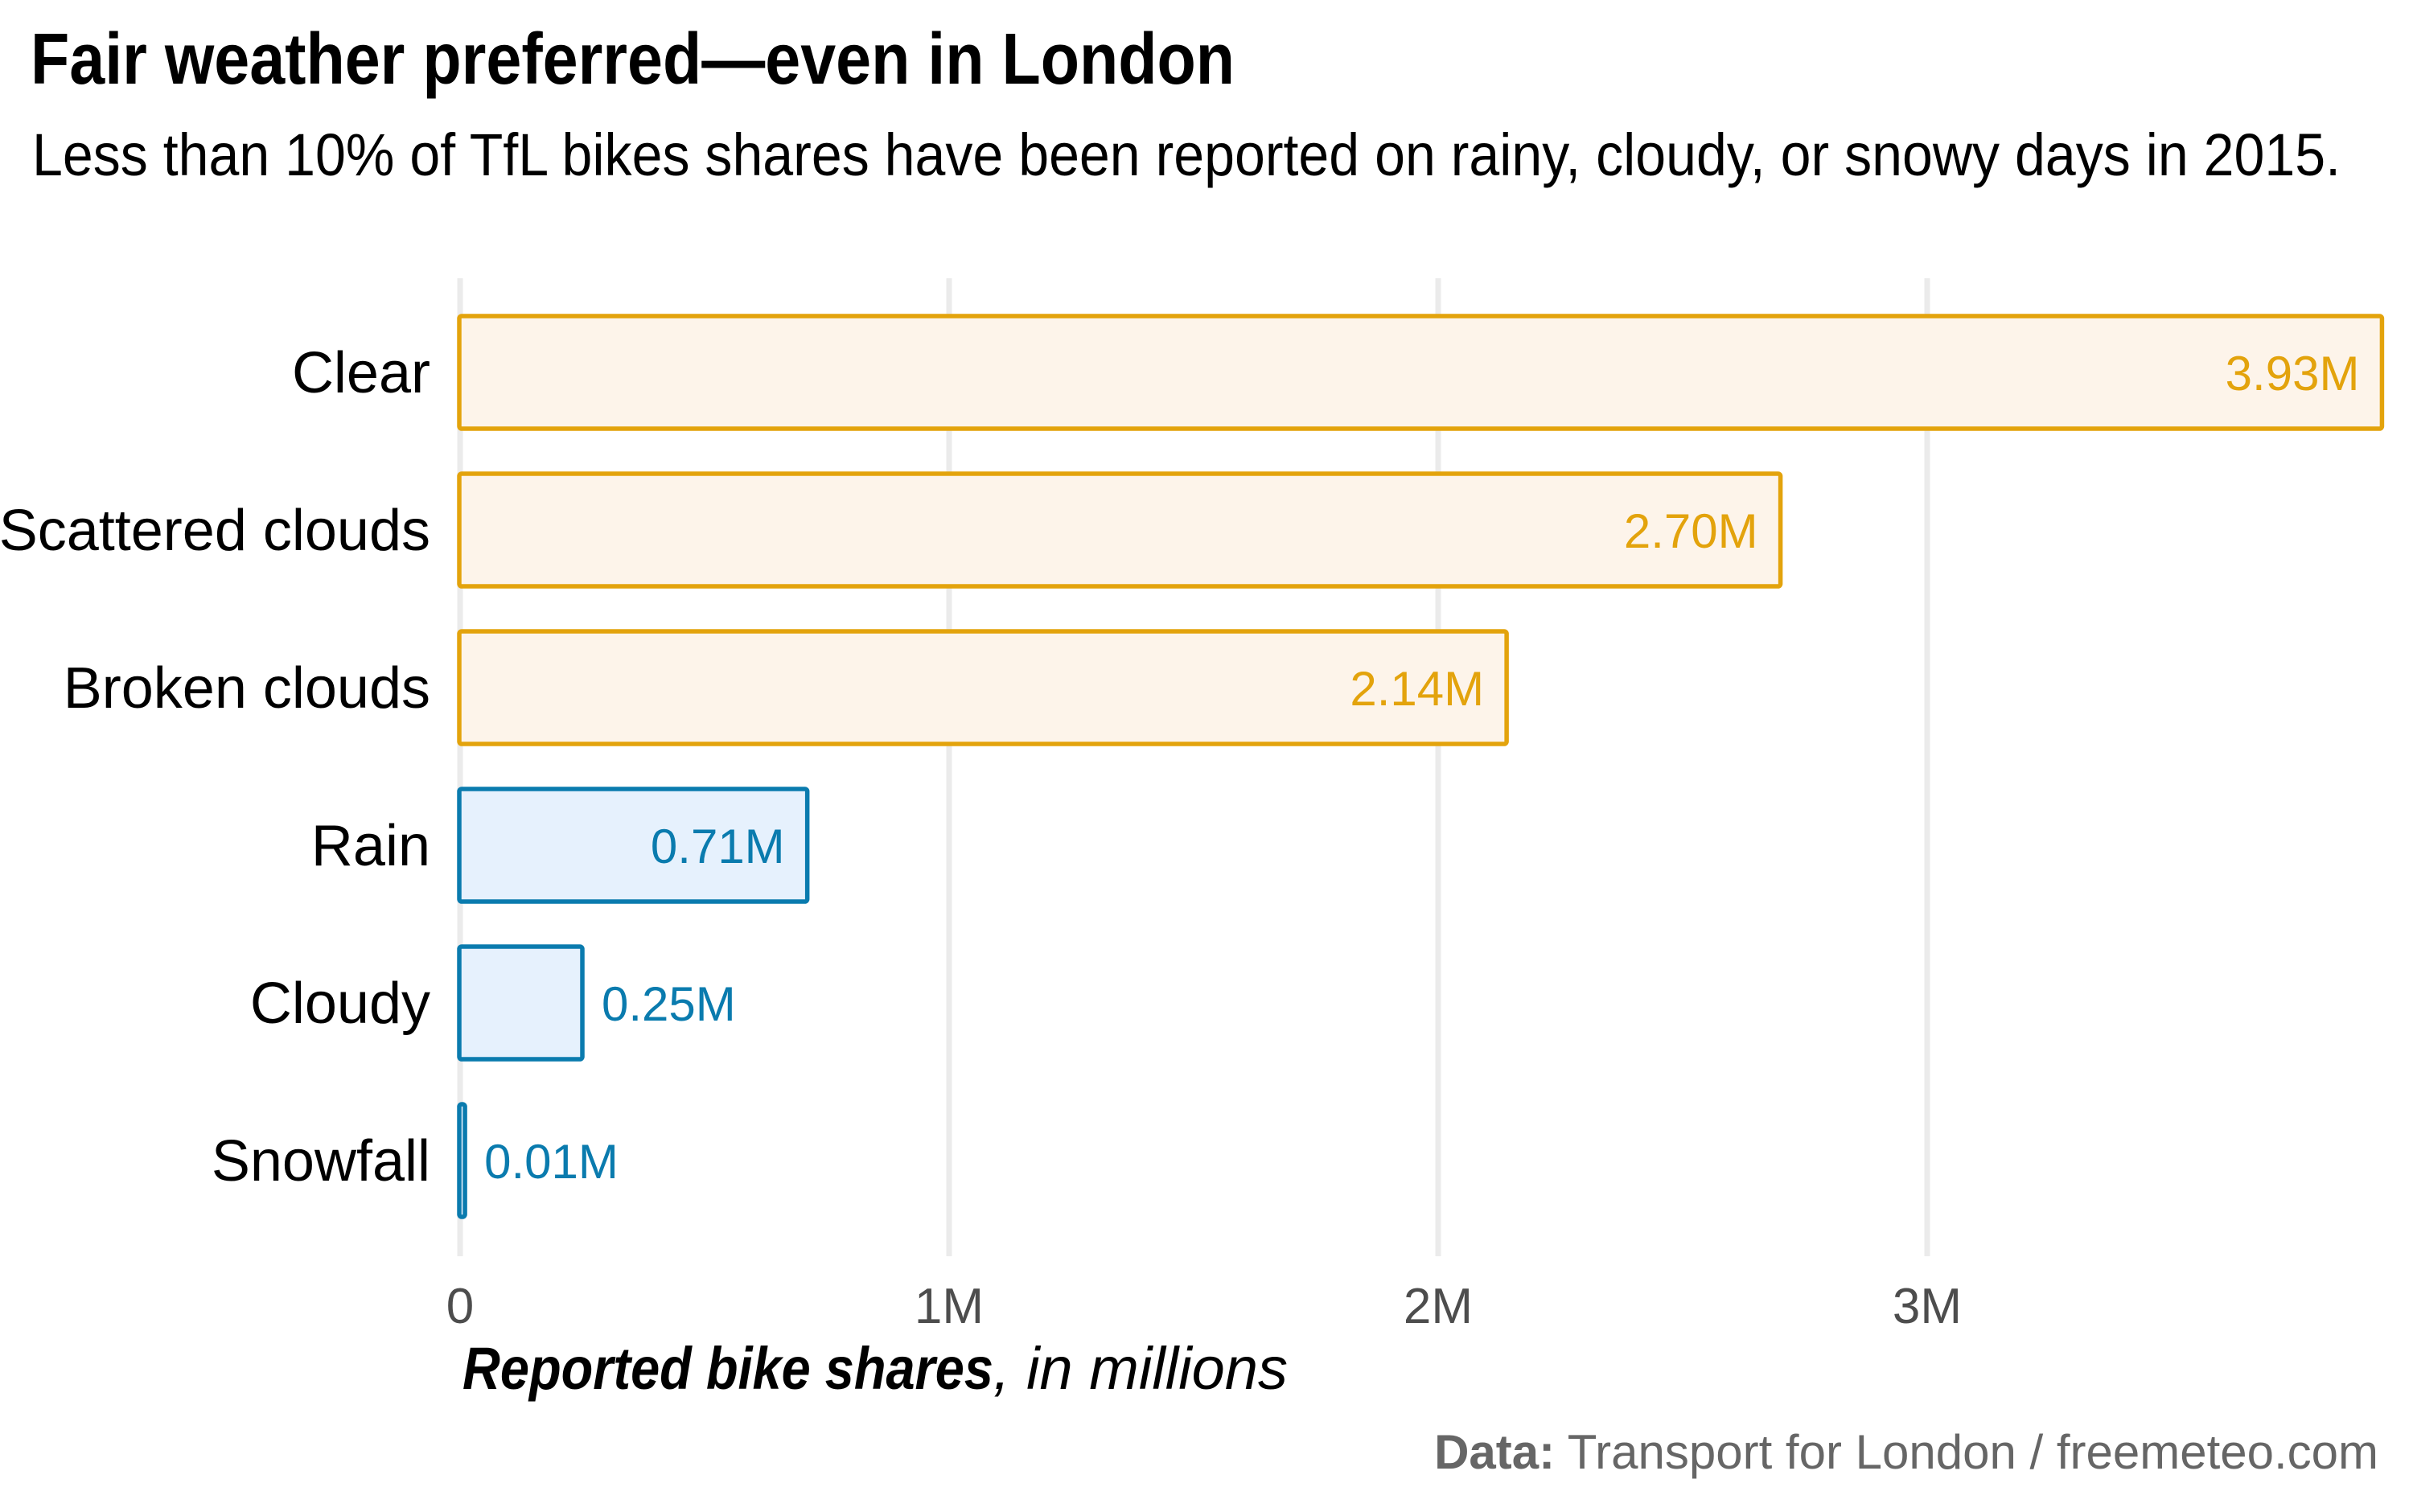 This screenshot has height=1512, width=2413. What do you see at coordinates (1204, 1307) in the screenshot?
I see `x-tick-labels: 0 1M 2M 3M` at bounding box center [1204, 1307].